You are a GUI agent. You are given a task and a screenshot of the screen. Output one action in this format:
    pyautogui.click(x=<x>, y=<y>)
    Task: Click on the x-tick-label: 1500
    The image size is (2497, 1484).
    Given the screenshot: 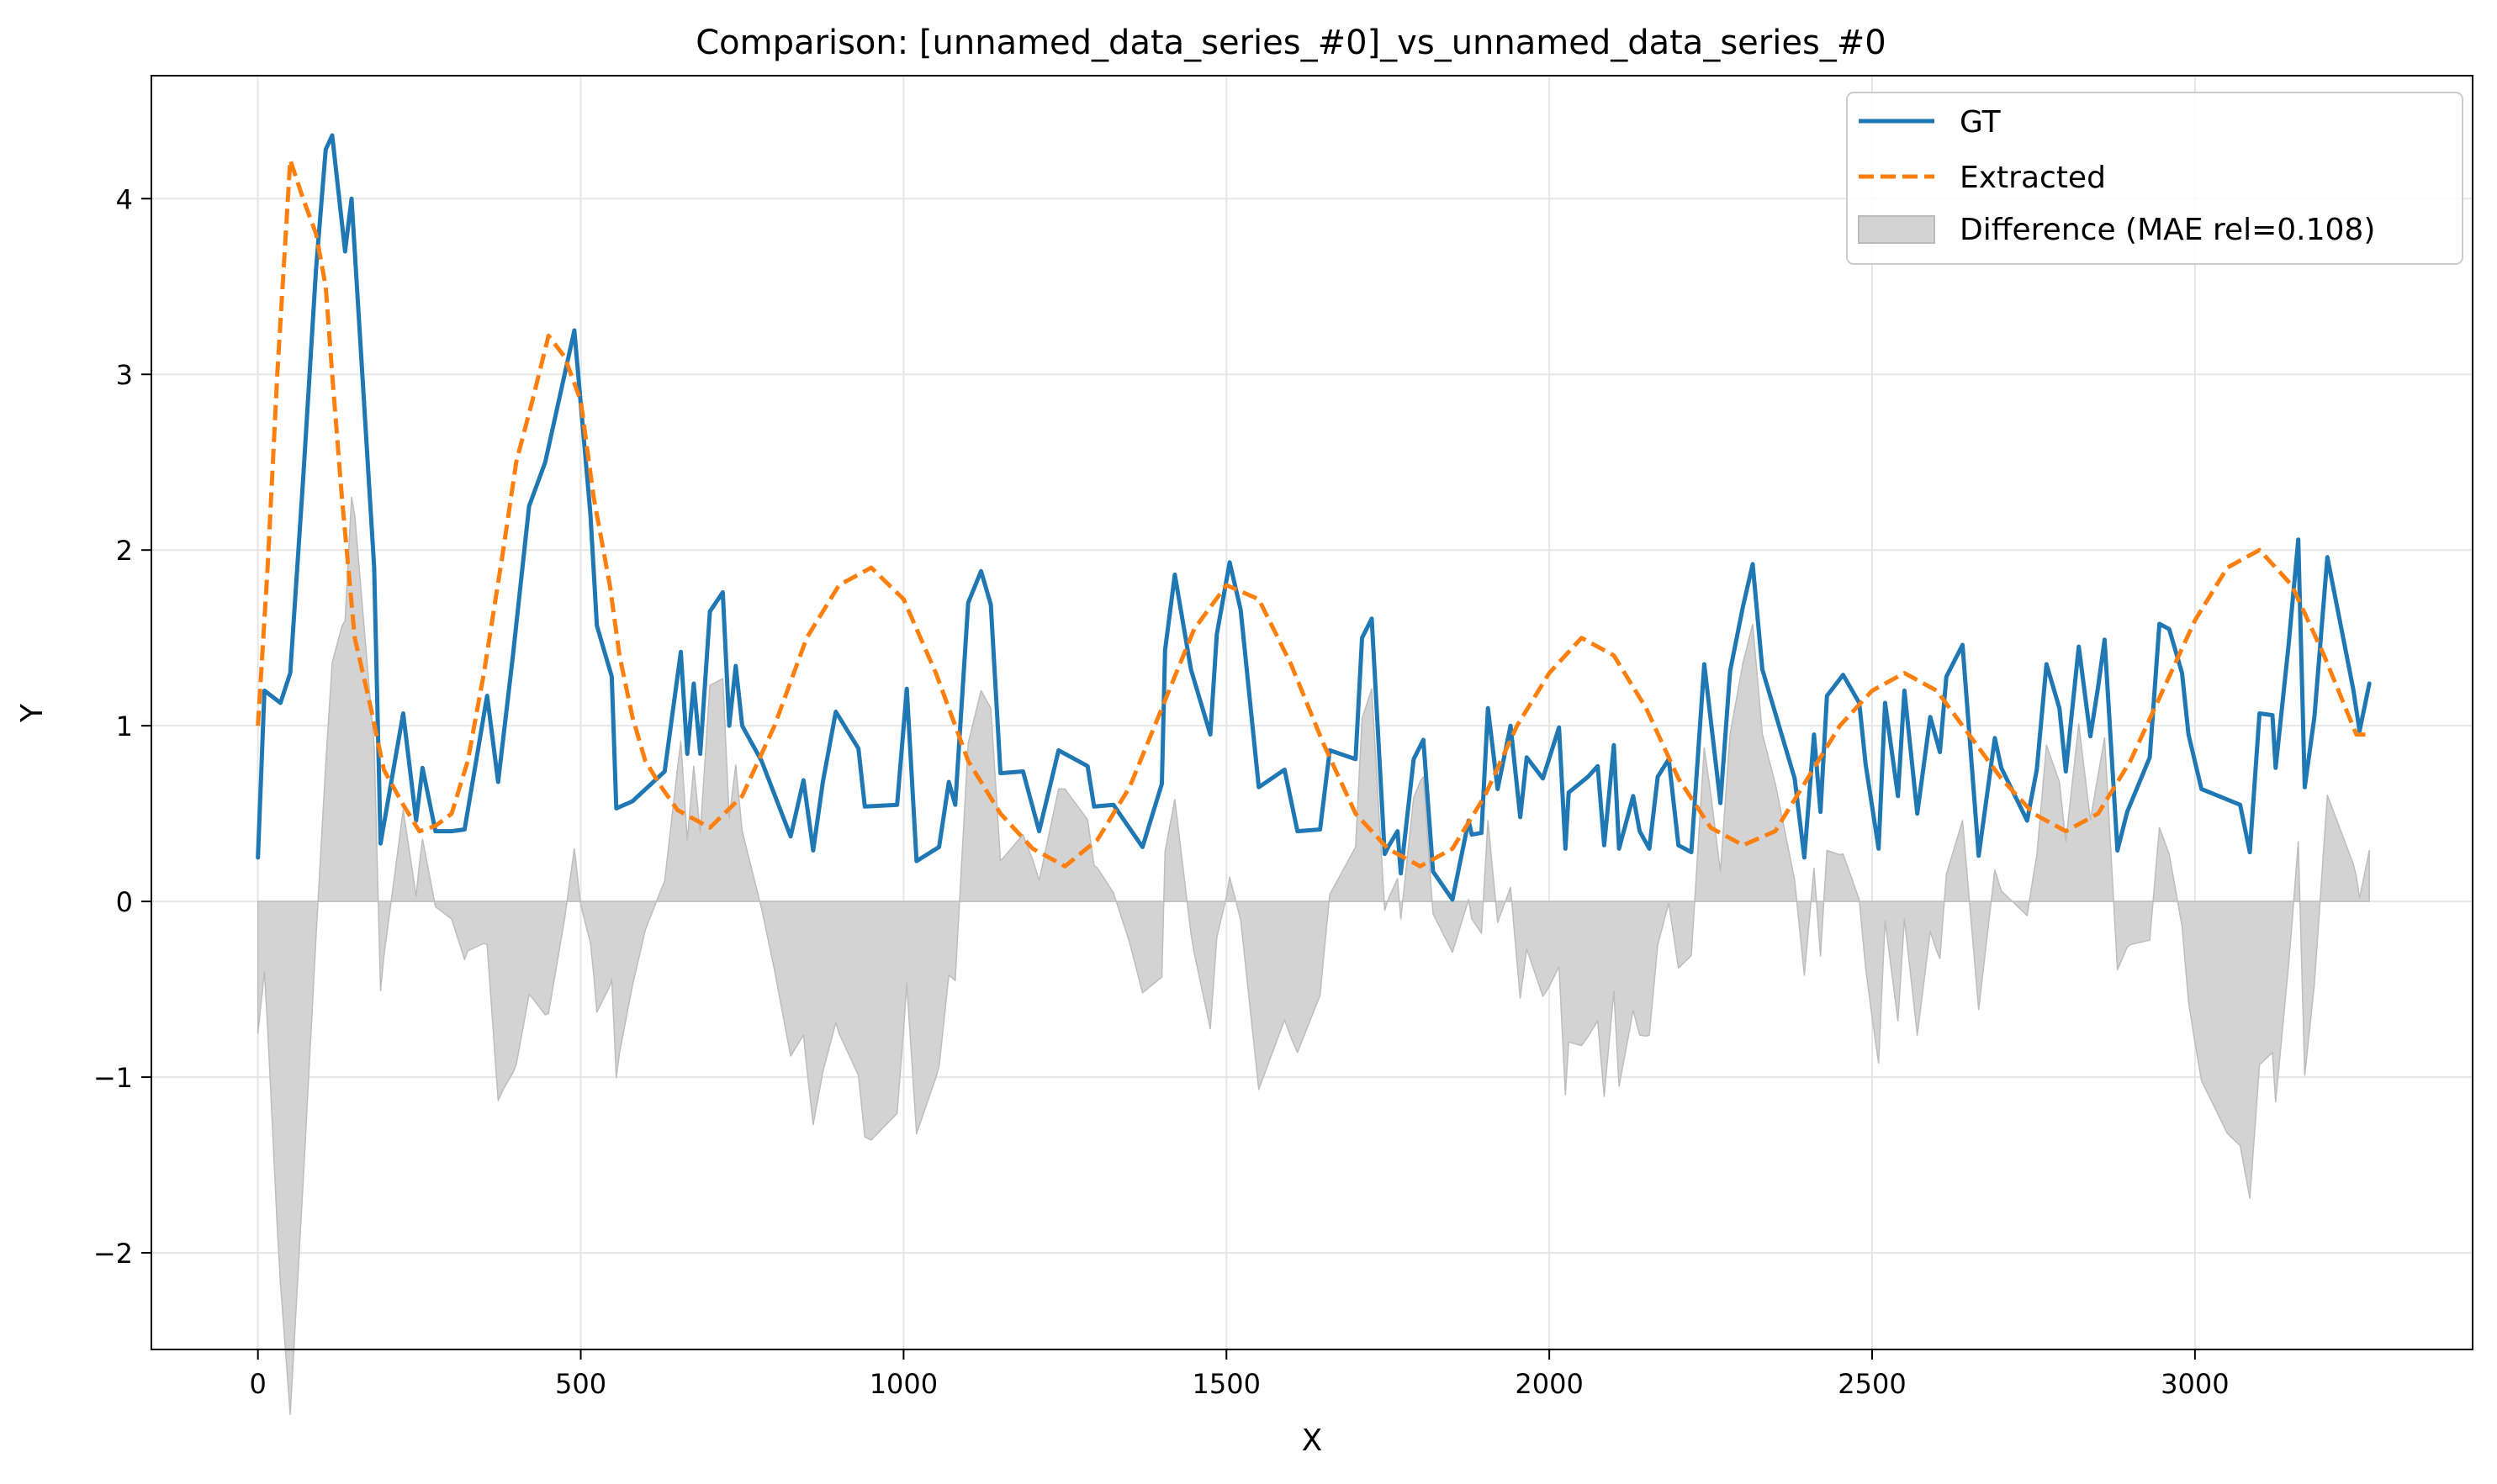 What is the action you would take?
    pyautogui.click(x=1227, y=1384)
    